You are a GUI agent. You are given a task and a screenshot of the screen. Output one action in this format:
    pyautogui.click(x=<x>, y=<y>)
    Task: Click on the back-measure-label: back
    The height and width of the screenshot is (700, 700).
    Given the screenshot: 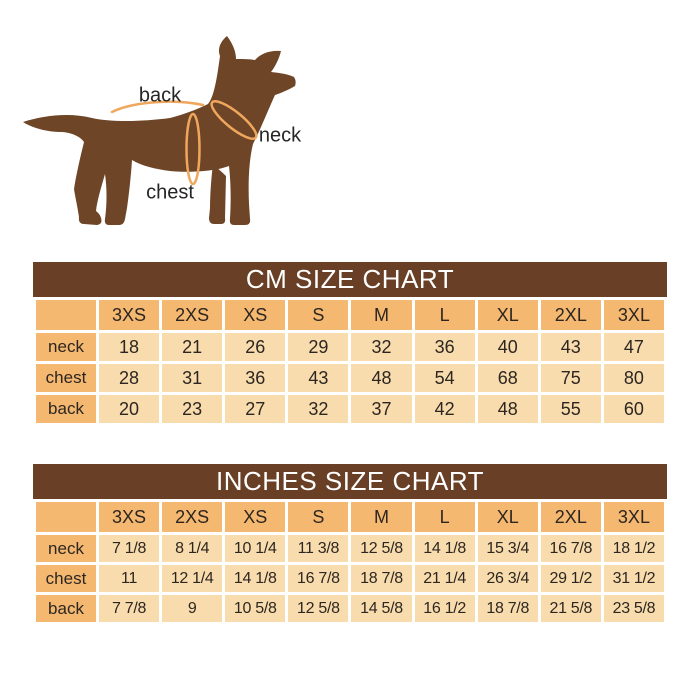 What is the action you would take?
    pyautogui.click(x=160, y=95)
    